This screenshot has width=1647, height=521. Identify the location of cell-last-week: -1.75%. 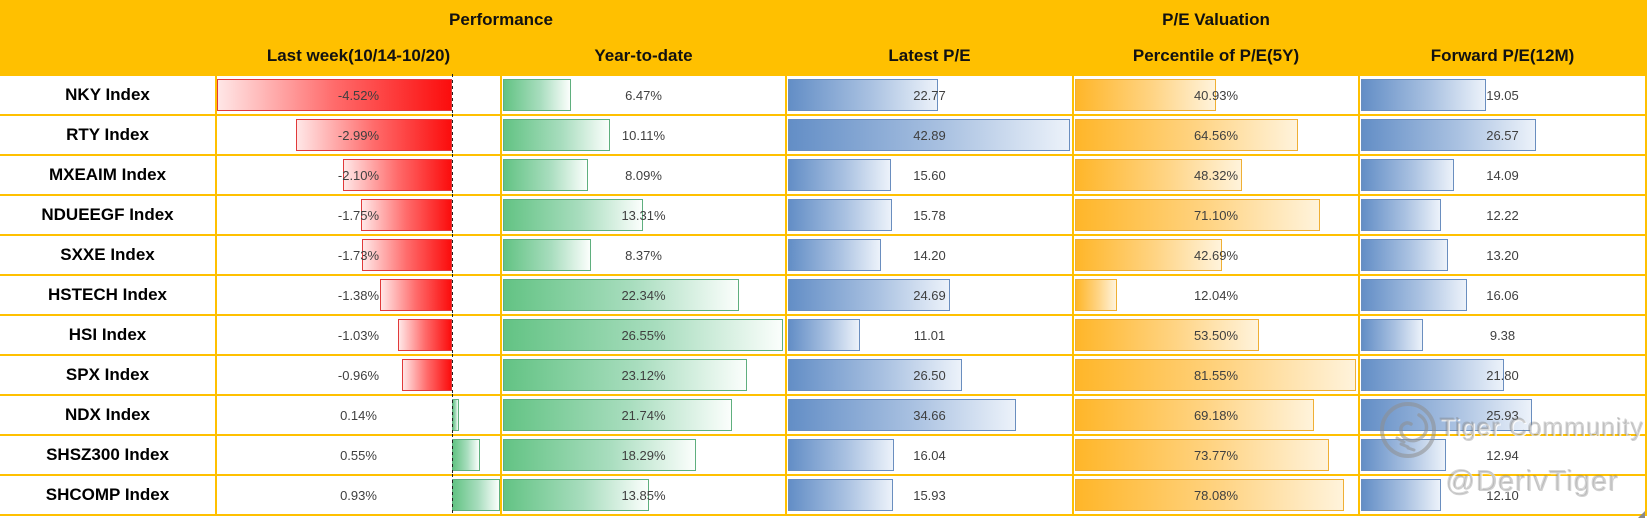
(359, 215).